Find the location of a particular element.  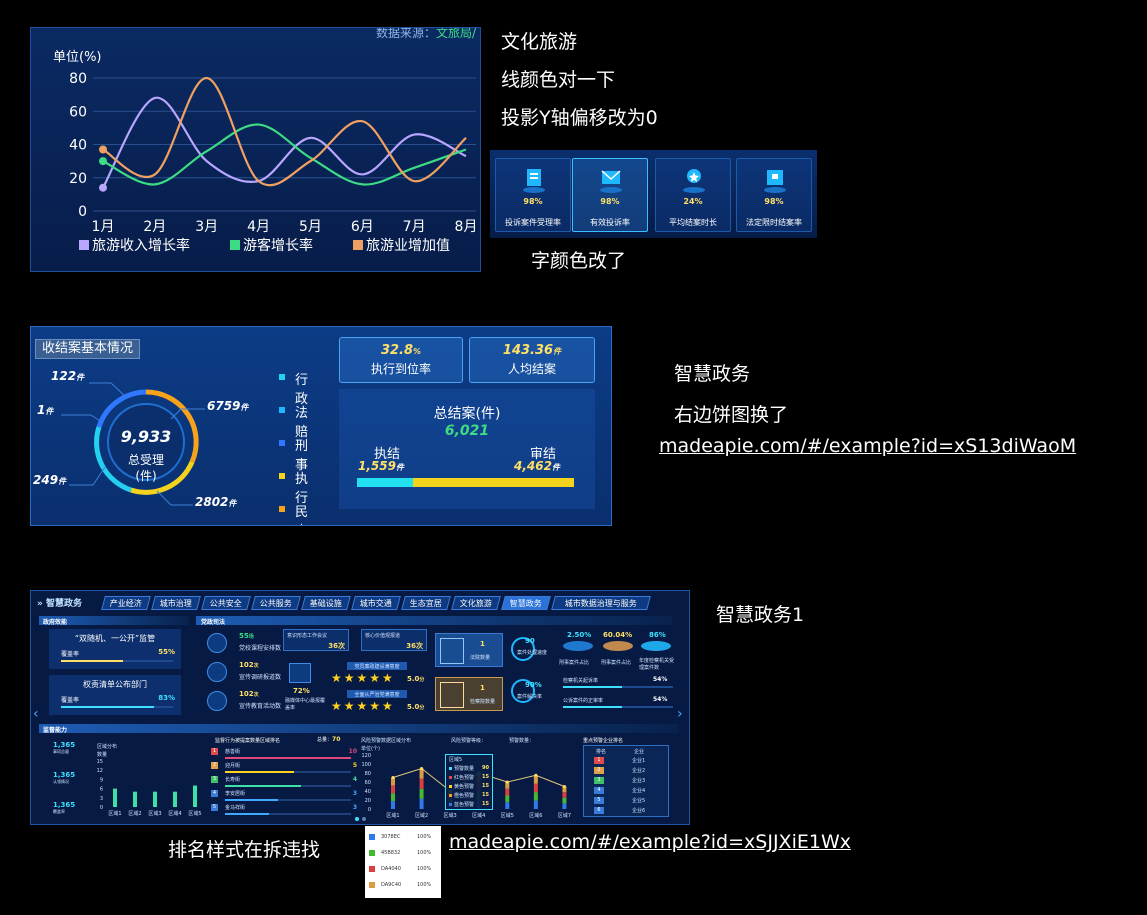

example-link-2: madeapie.com/#/example?id=xSJJXiE1Wx is located at coordinates (650, 842).